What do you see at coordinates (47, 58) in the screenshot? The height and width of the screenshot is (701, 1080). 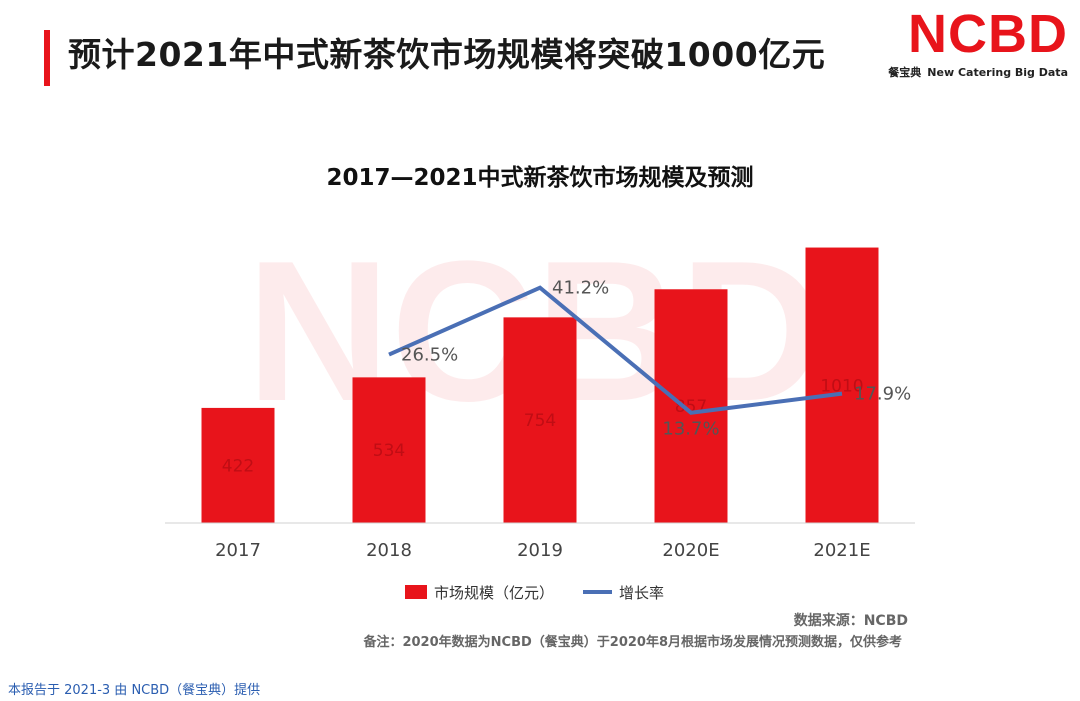 I see `title-accent-bar` at bounding box center [47, 58].